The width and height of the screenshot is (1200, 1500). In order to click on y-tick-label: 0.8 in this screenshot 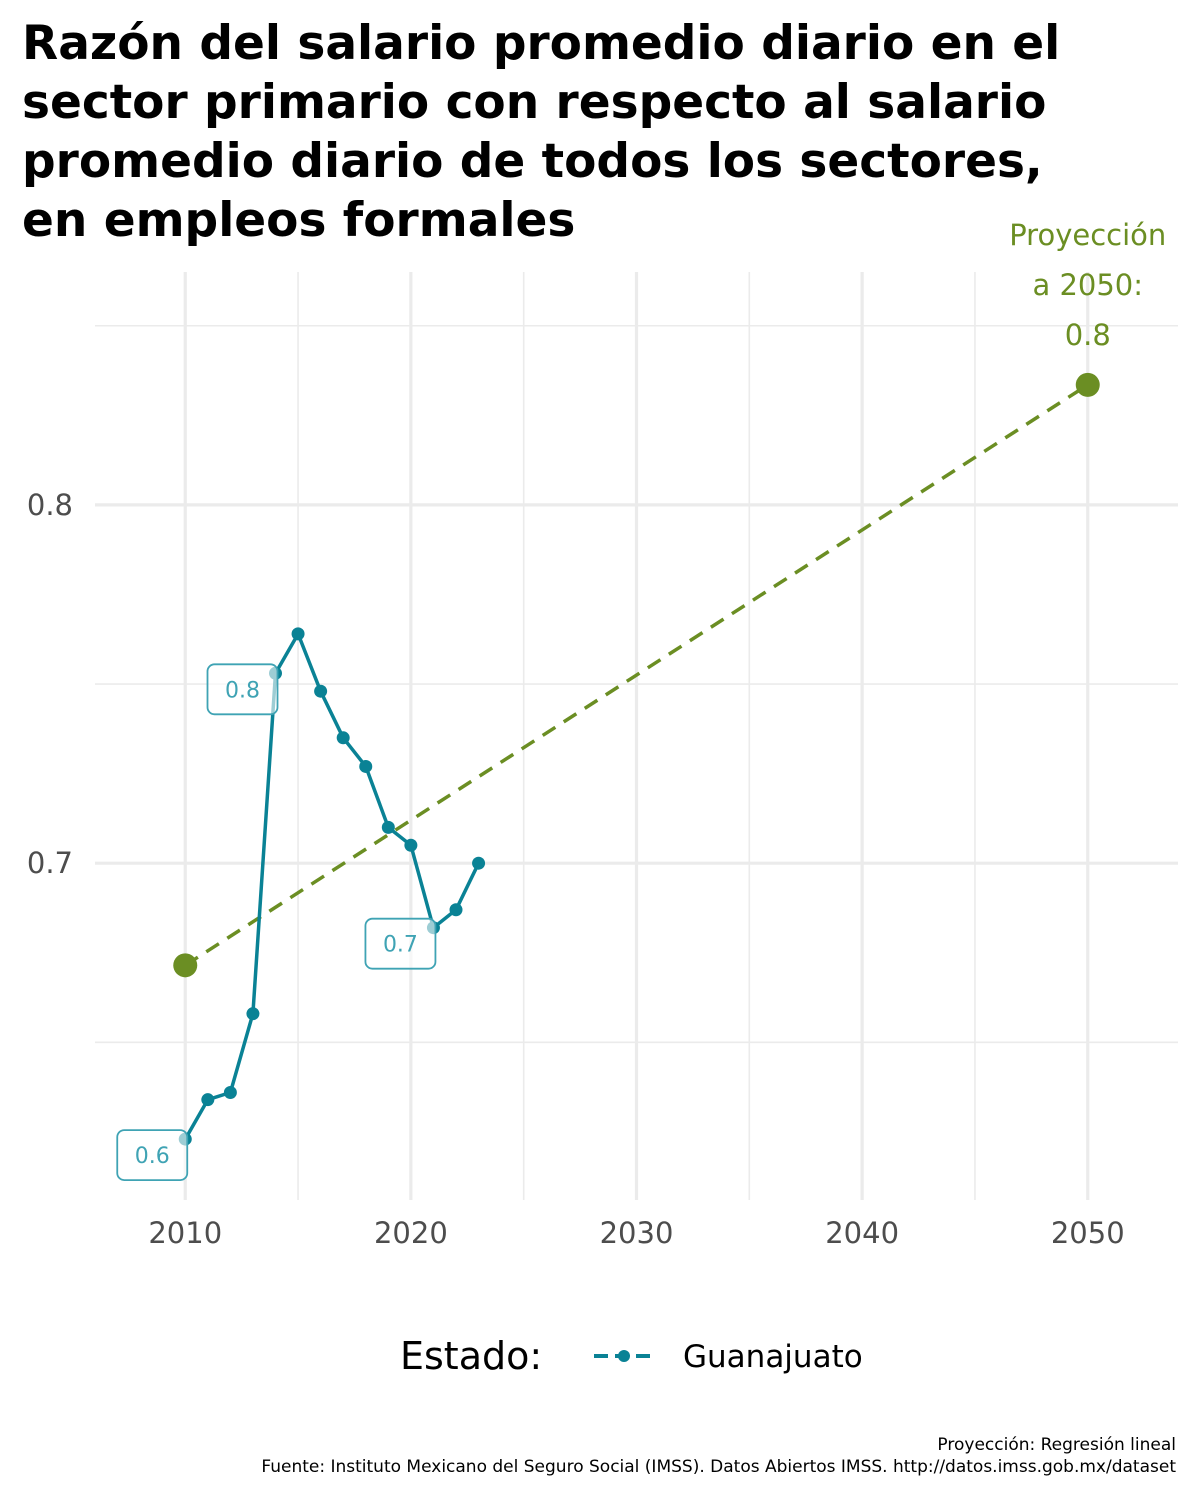, I will do `click(50, 505)`.